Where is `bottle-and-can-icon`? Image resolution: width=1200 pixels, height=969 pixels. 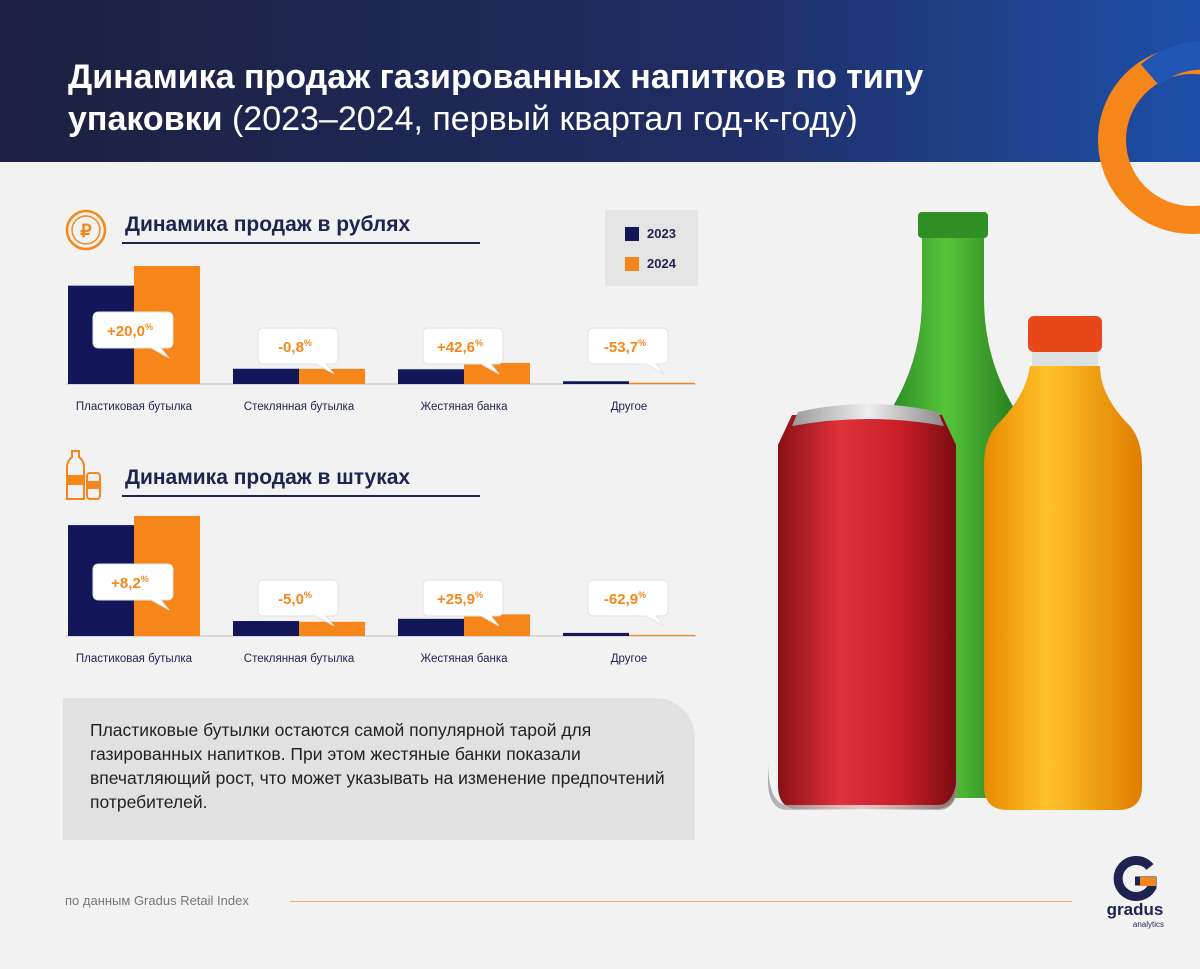
bottle-and-can-icon is located at coordinates (83, 475).